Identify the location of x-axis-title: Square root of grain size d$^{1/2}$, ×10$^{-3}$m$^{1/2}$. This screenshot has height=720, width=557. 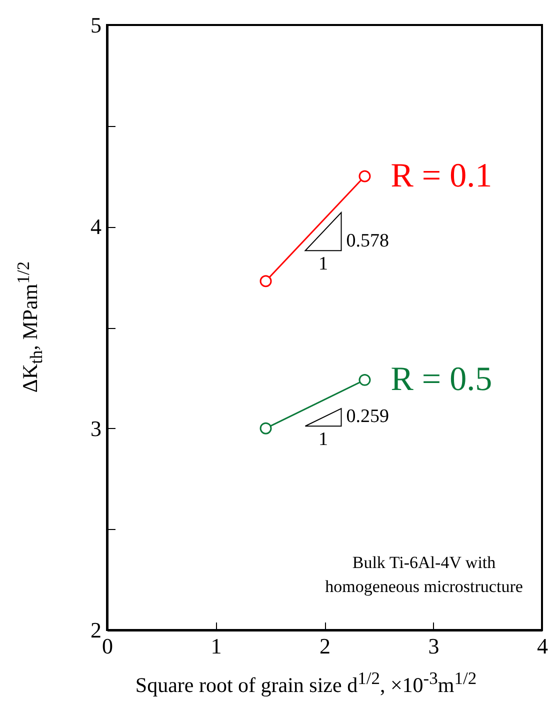
(306, 683).